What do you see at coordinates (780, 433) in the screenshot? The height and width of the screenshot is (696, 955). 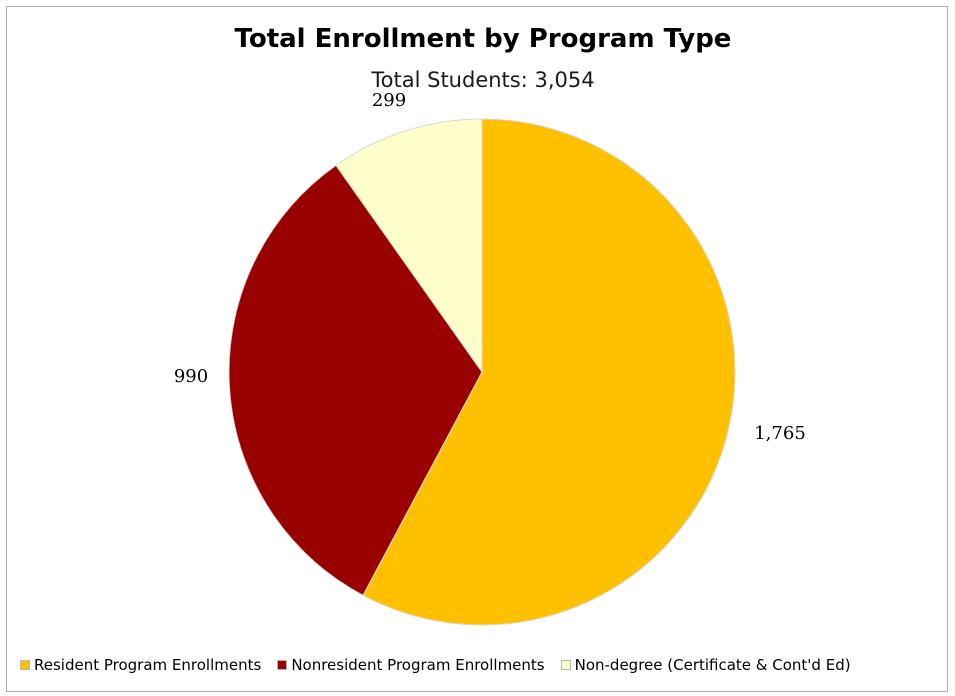 I see `data-label-resident: 1,765` at bounding box center [780, 433].